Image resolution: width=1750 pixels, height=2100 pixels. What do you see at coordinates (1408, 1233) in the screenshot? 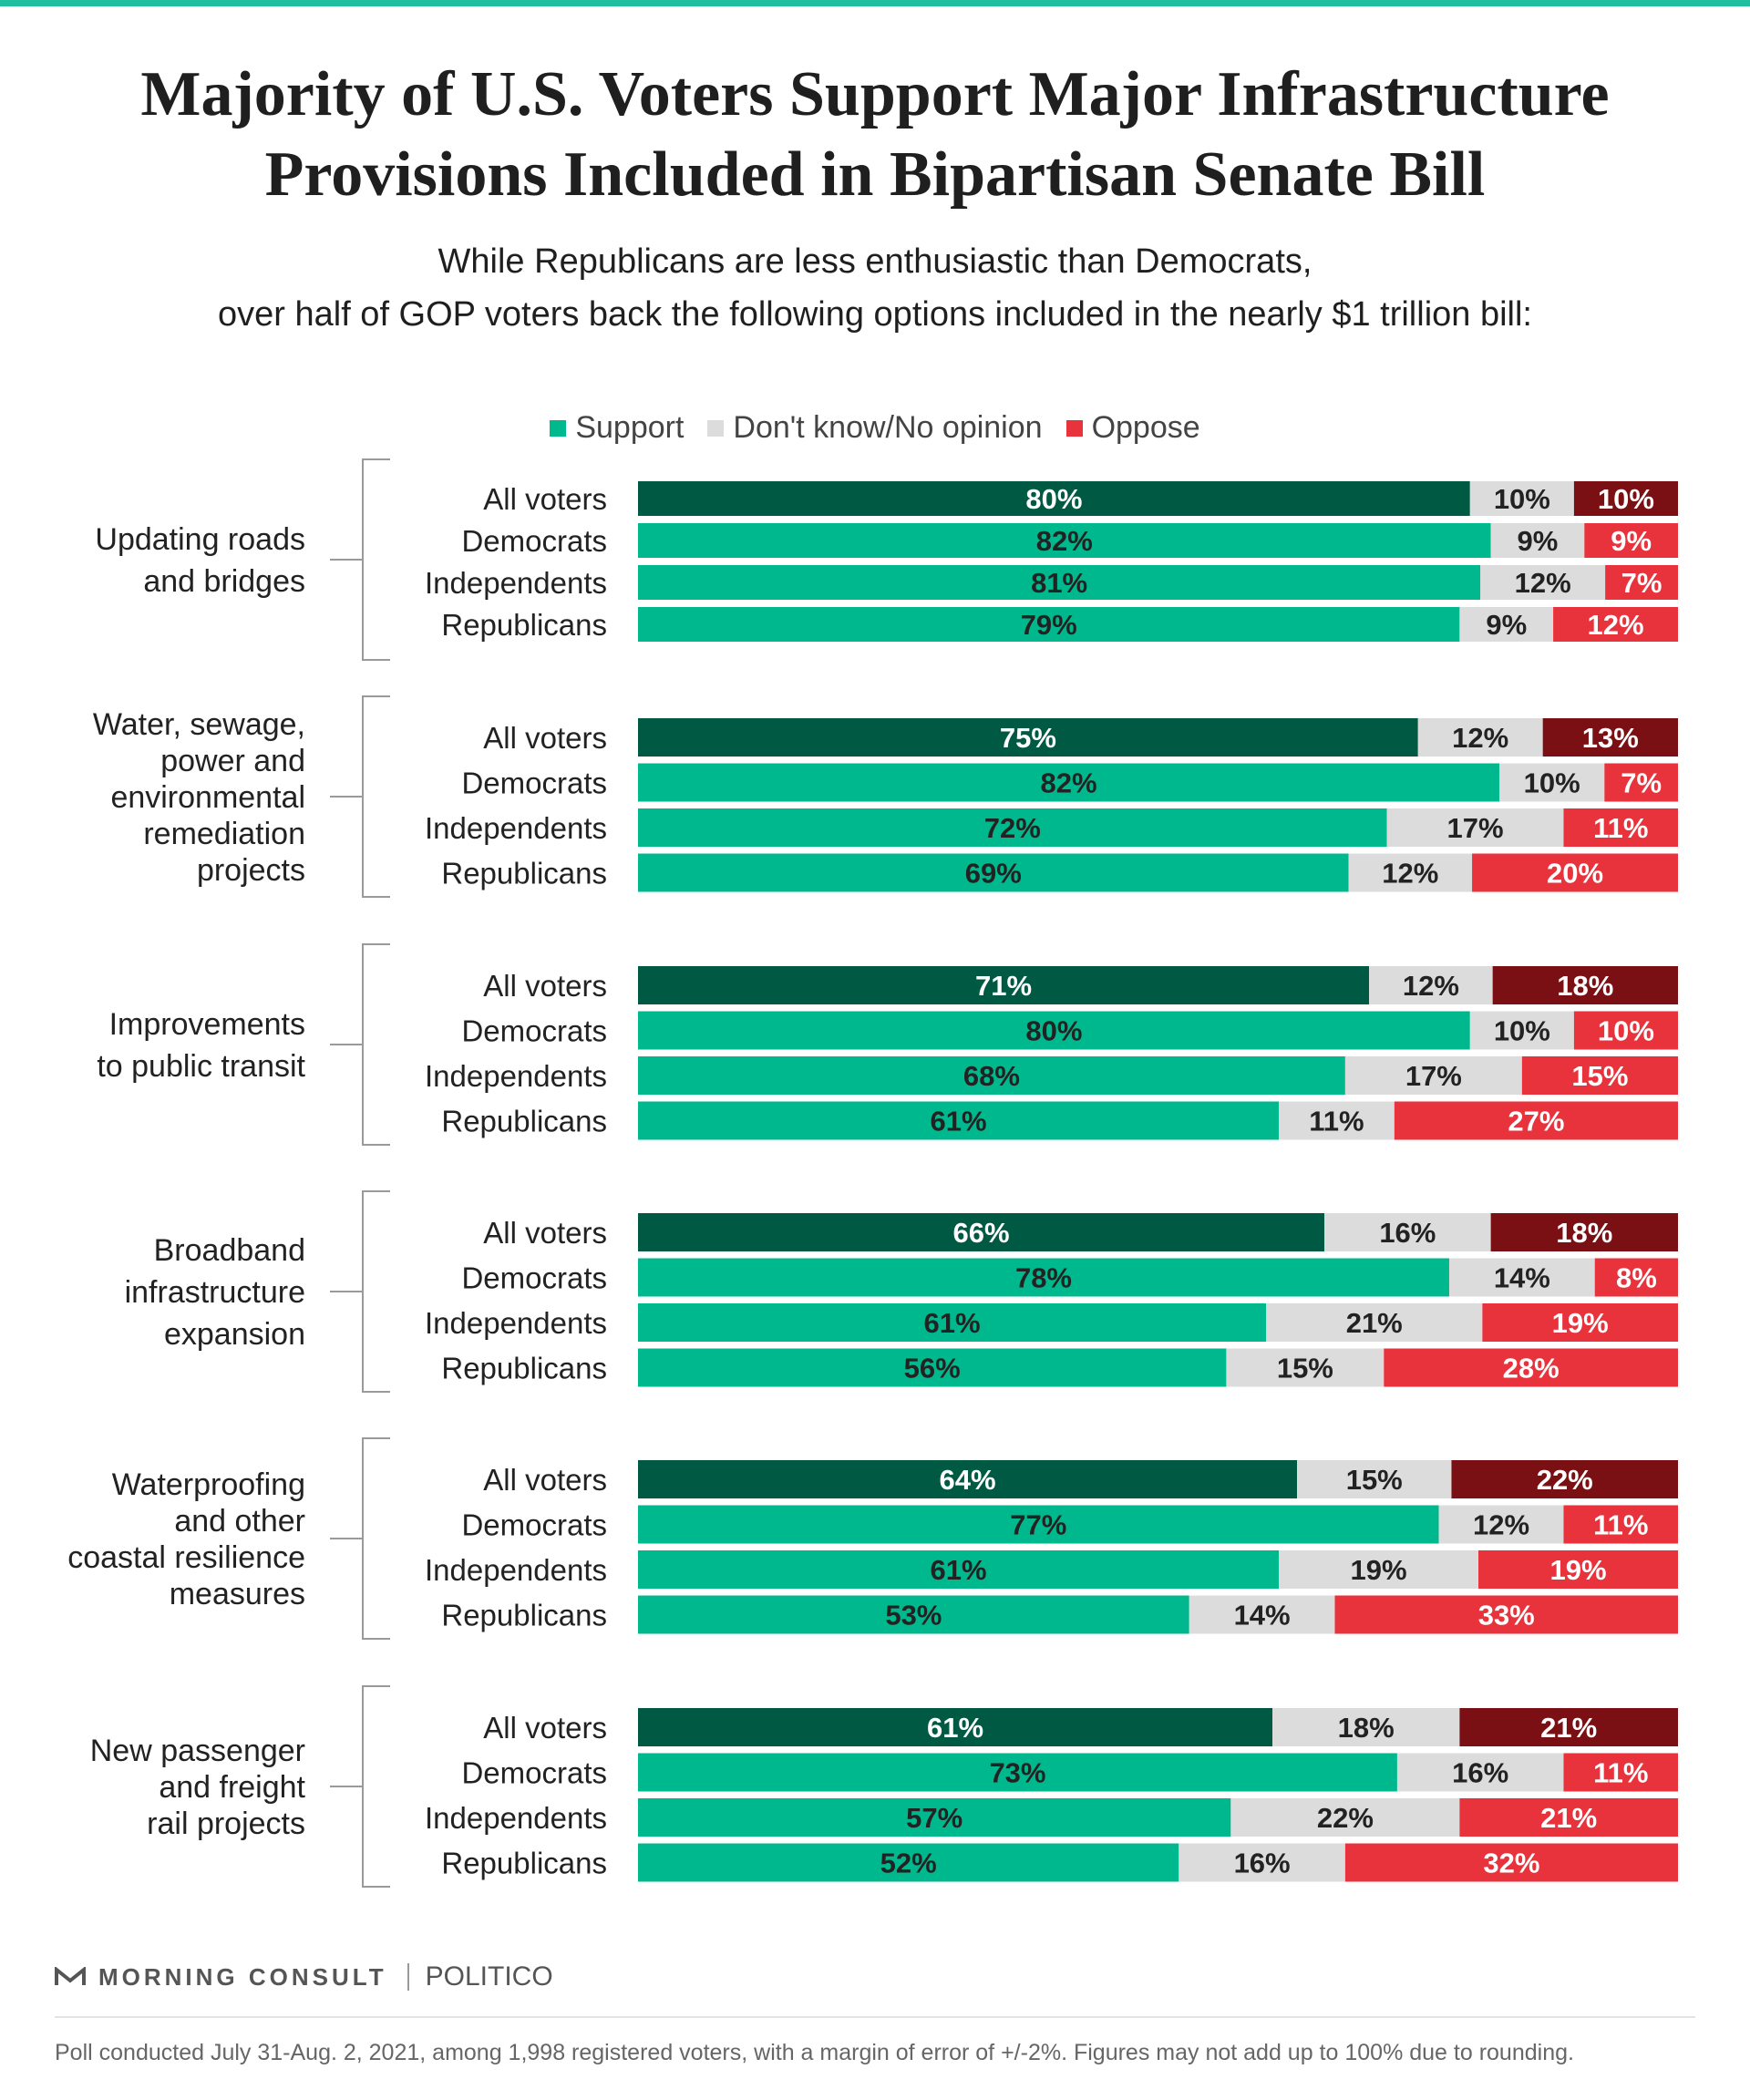
I see `bar-value-label: 16%` at bounding box center [1408, 1233].